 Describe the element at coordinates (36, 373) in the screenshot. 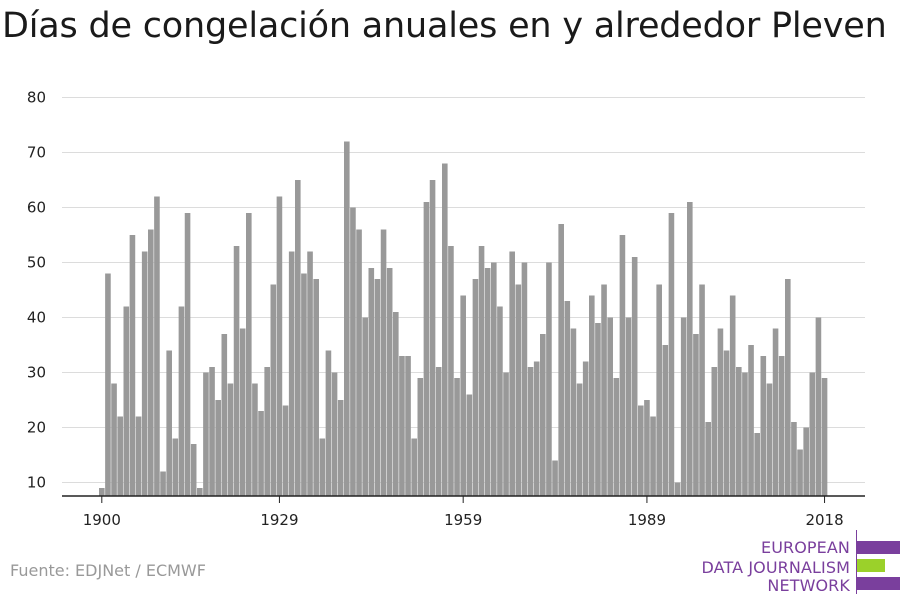

I see `y-tick-label-30: 30` at that location.